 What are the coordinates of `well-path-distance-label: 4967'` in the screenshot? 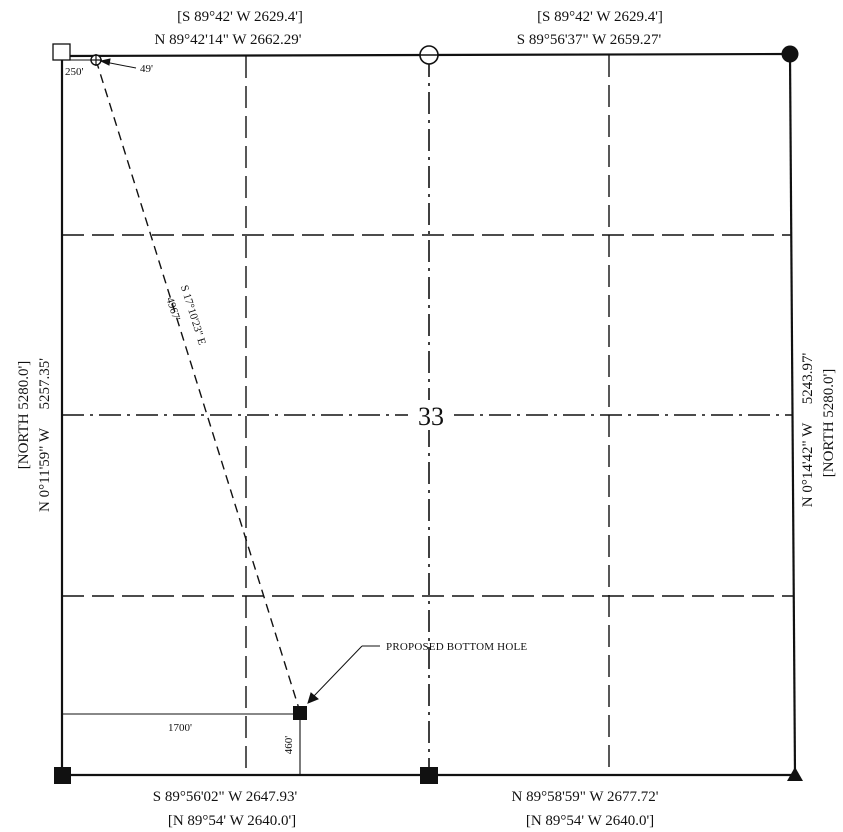 It's located at (173, 309).